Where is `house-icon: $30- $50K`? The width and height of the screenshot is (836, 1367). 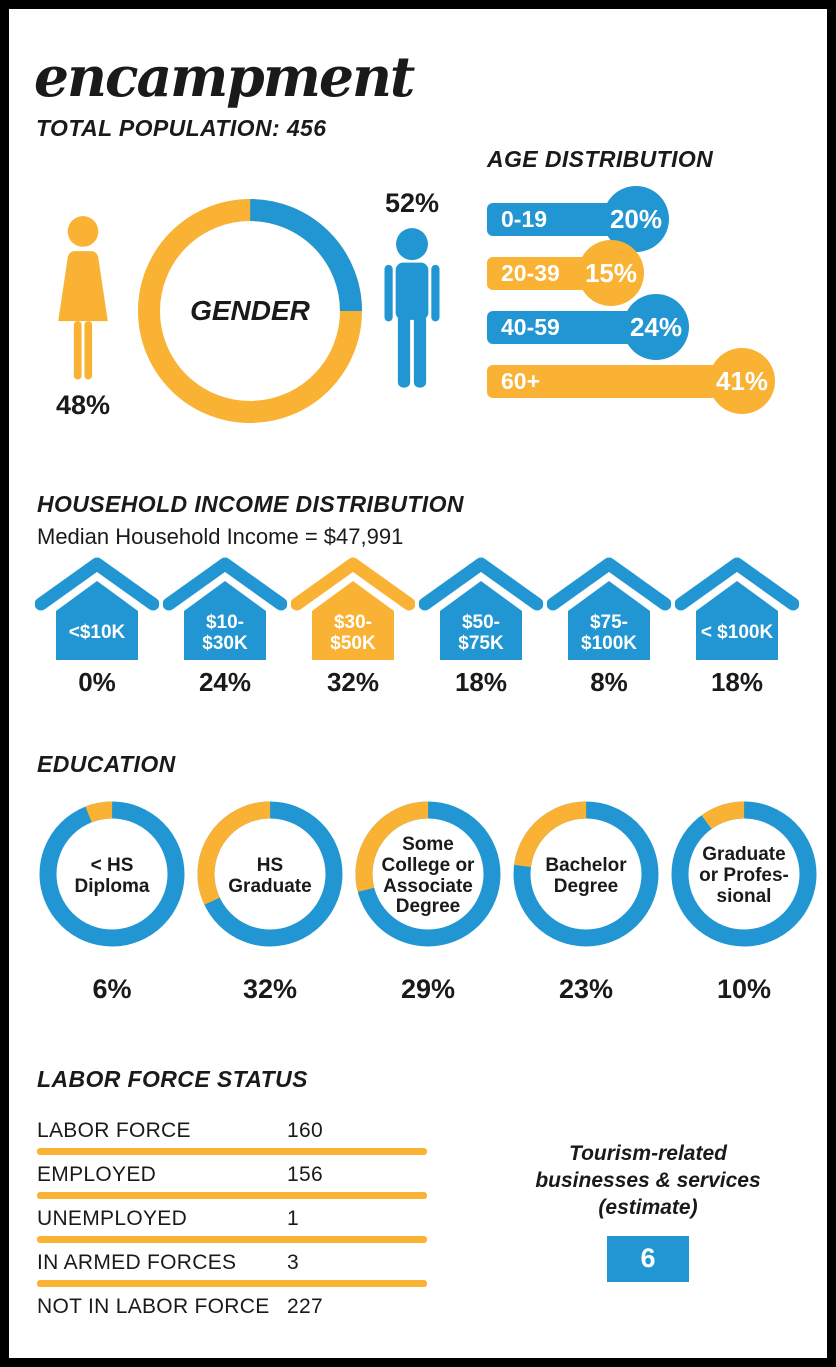
house-icon: $30- $50K is located at coordinates (353, 608).